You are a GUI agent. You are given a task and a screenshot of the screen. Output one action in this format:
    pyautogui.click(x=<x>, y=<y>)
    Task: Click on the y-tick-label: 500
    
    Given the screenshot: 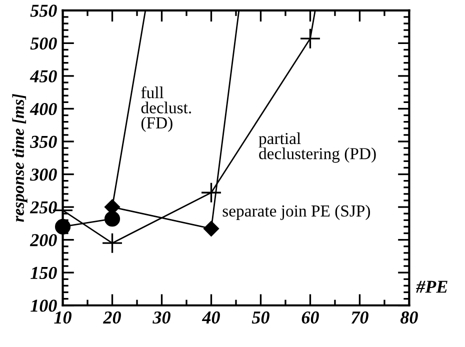 What is the action you would take?
    pyautogui.click(x=43, y=43)
    